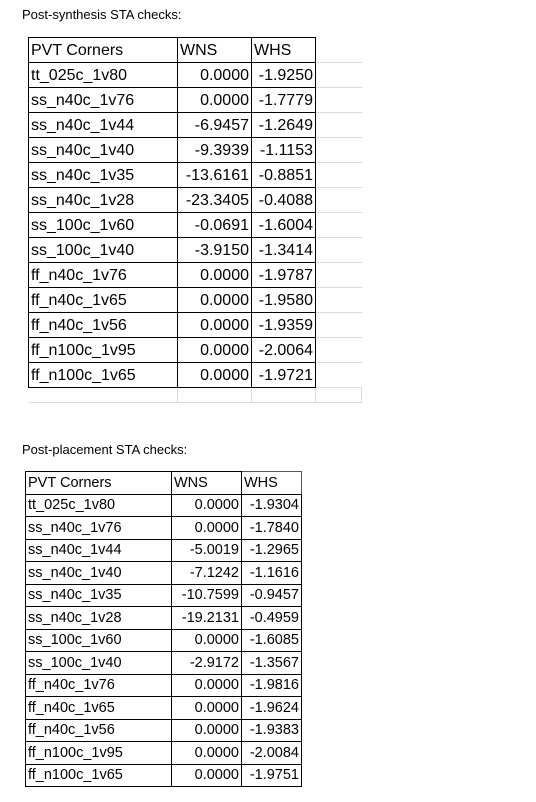  I want to click on cell-whs: -1.9304, so click(271, 505).